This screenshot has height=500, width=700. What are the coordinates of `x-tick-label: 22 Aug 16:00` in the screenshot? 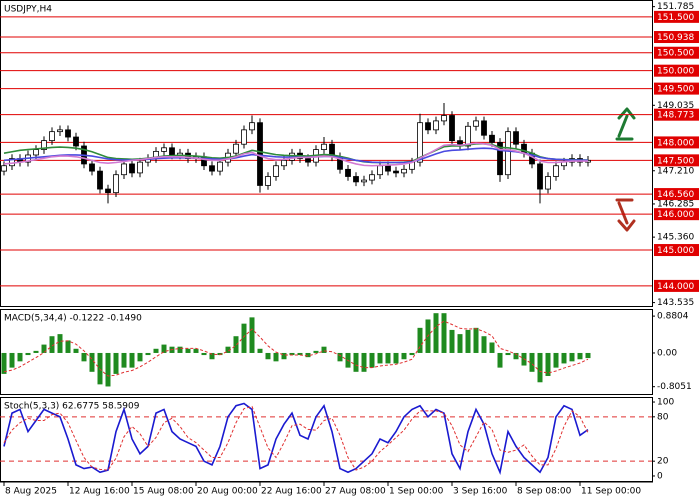 It's located at (291, 492).